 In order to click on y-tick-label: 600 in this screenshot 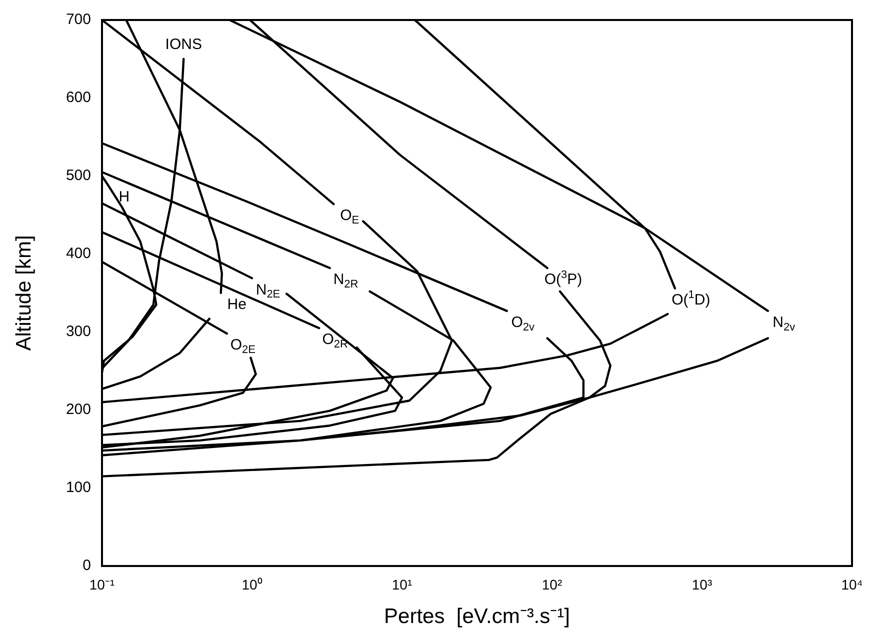, I will do `click(78, 97)`.